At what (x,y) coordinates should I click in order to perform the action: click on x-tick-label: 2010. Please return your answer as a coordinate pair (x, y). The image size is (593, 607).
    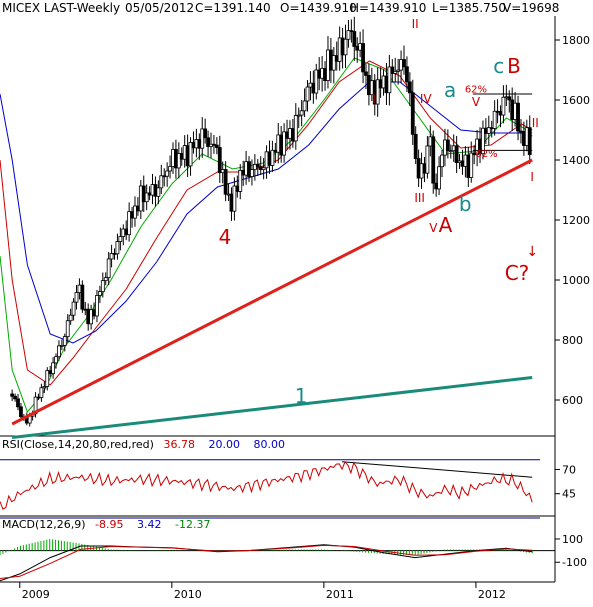
    Looking at the image, I should click on (188, 594).